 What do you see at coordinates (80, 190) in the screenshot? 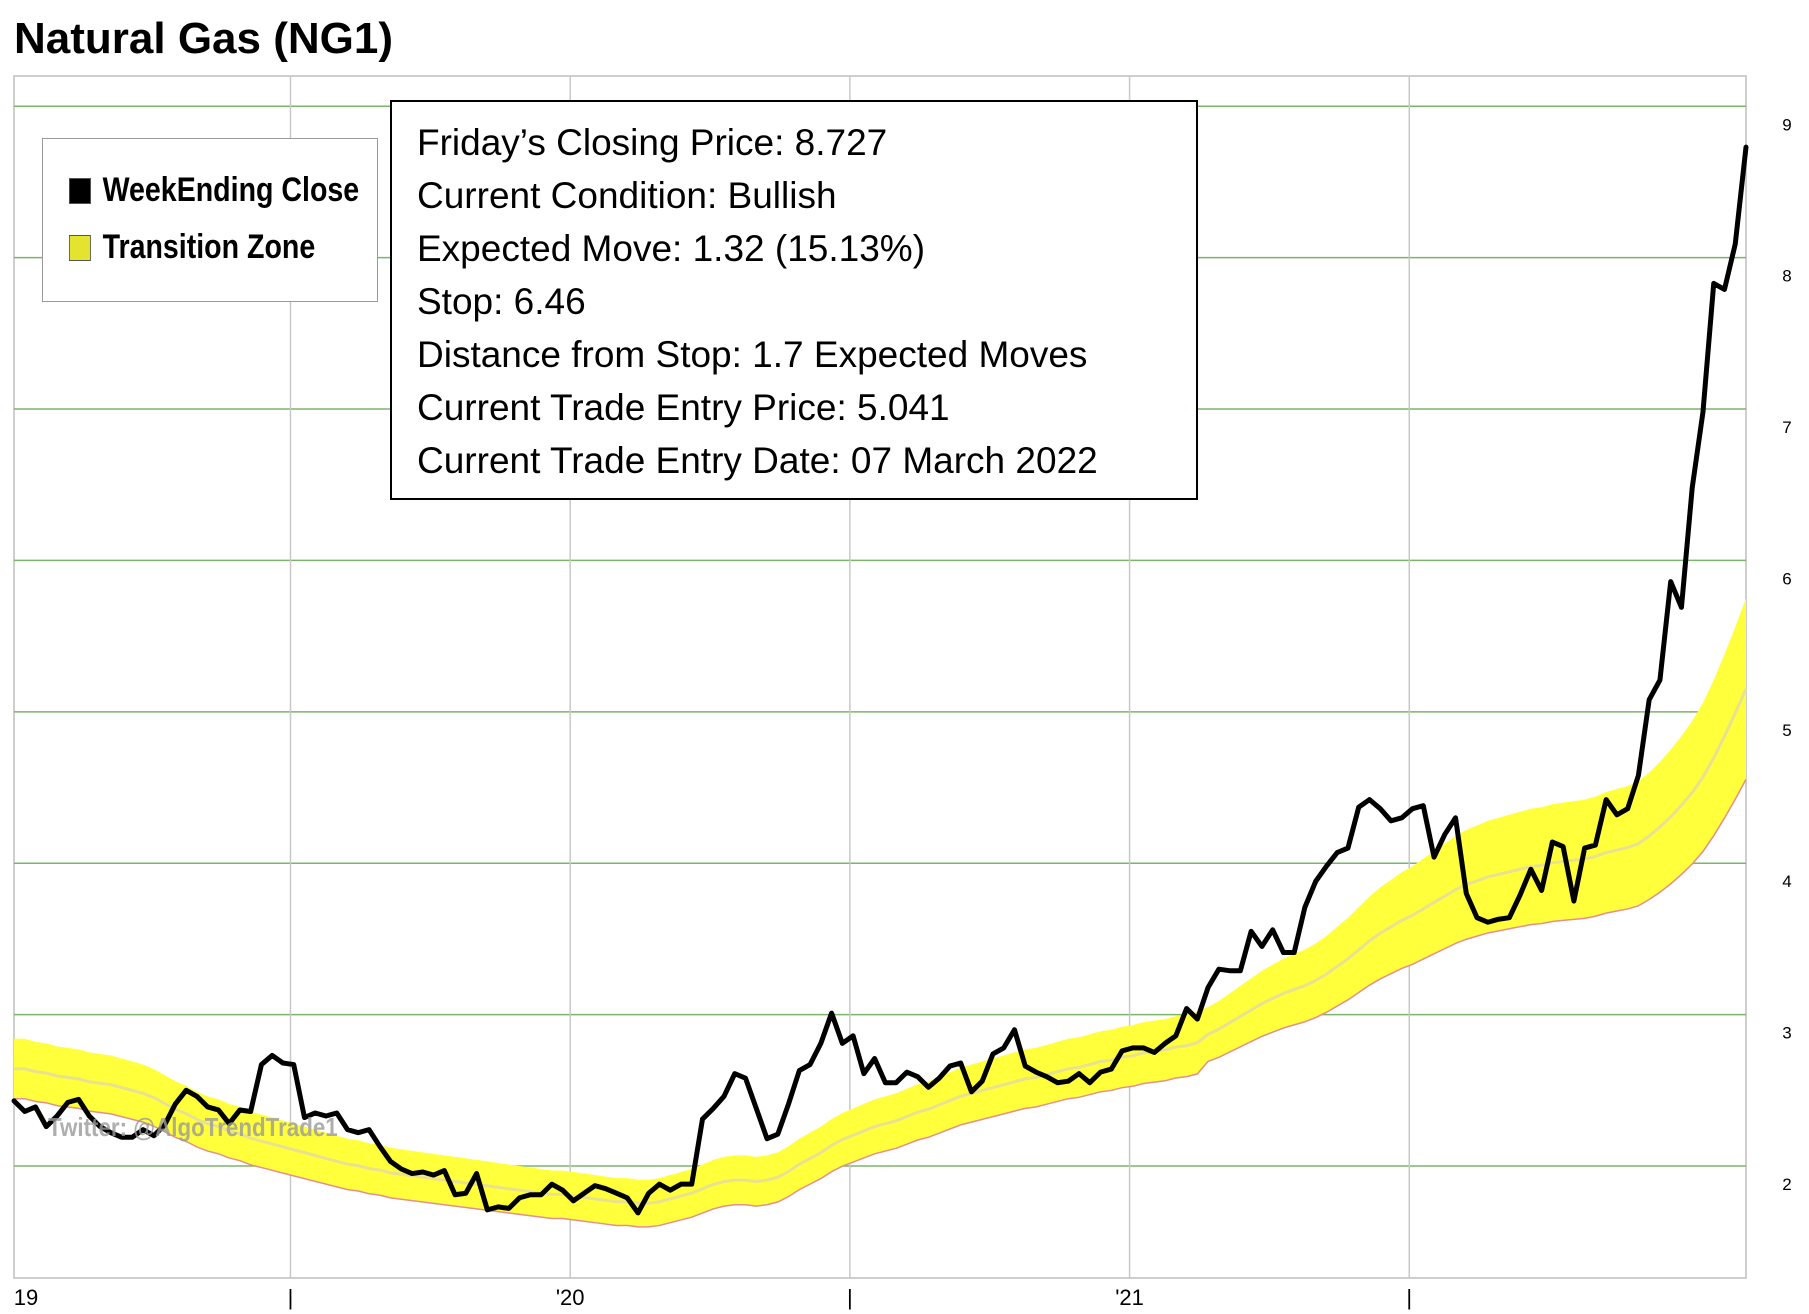
I see `close-swatch-icon` at bounding box center [80, 190].